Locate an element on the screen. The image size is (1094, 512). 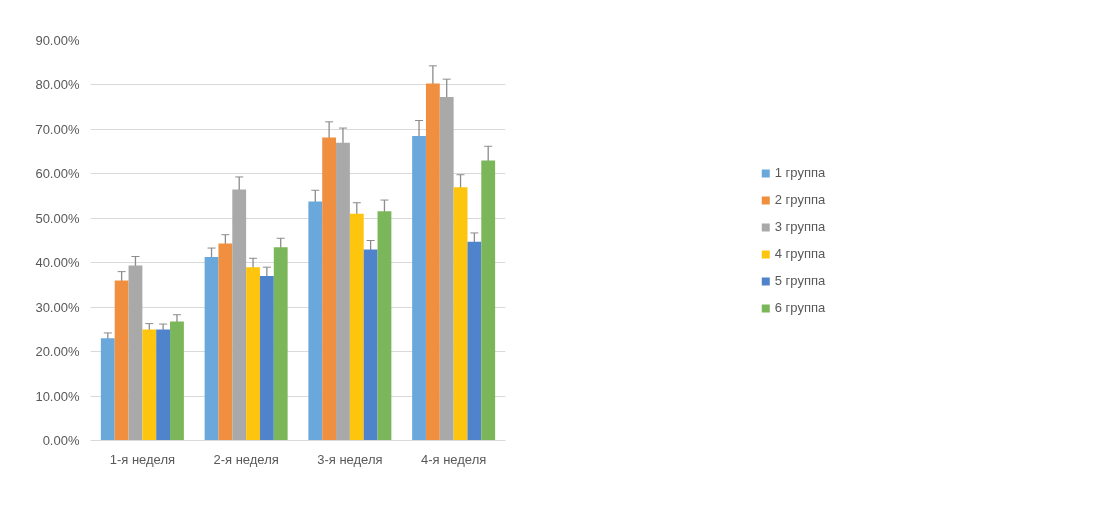
y-tick-label: 0.00% is located at coordinates (61, 440).